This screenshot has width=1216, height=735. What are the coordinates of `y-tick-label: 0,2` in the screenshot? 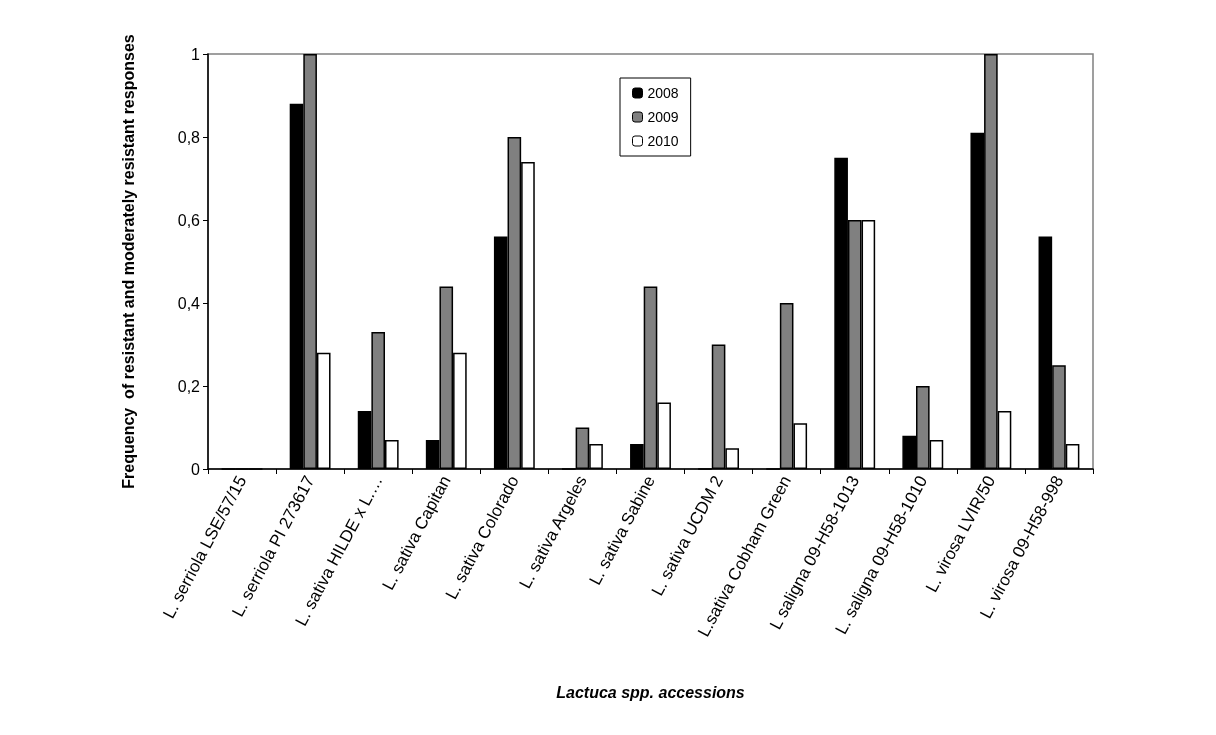 It's located at (189, 386).